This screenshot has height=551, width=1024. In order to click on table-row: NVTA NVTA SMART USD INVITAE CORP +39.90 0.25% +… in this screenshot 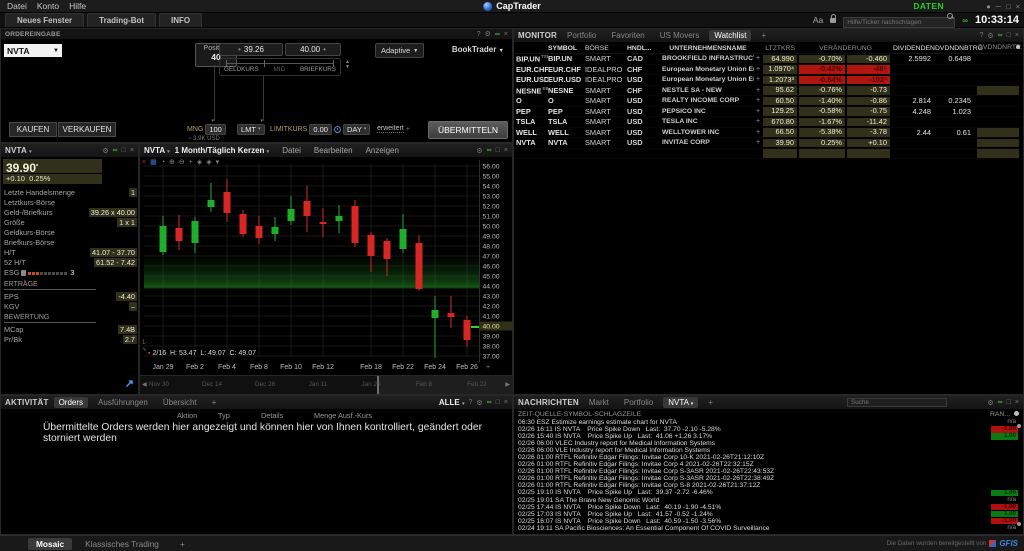, I will do `click(768, 143)`.